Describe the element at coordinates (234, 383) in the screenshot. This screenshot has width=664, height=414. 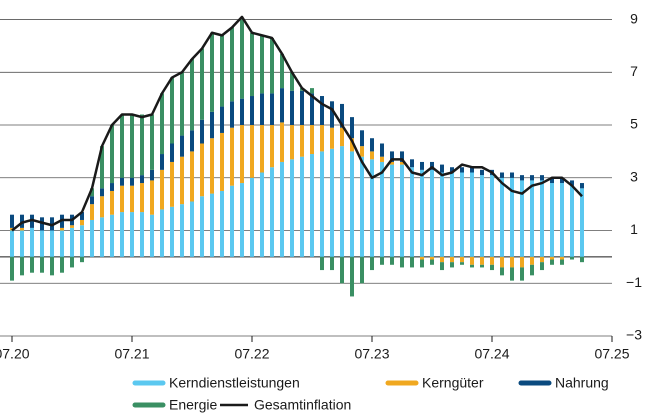
I see `legend-label: Kerndienstleistungen` at that location.